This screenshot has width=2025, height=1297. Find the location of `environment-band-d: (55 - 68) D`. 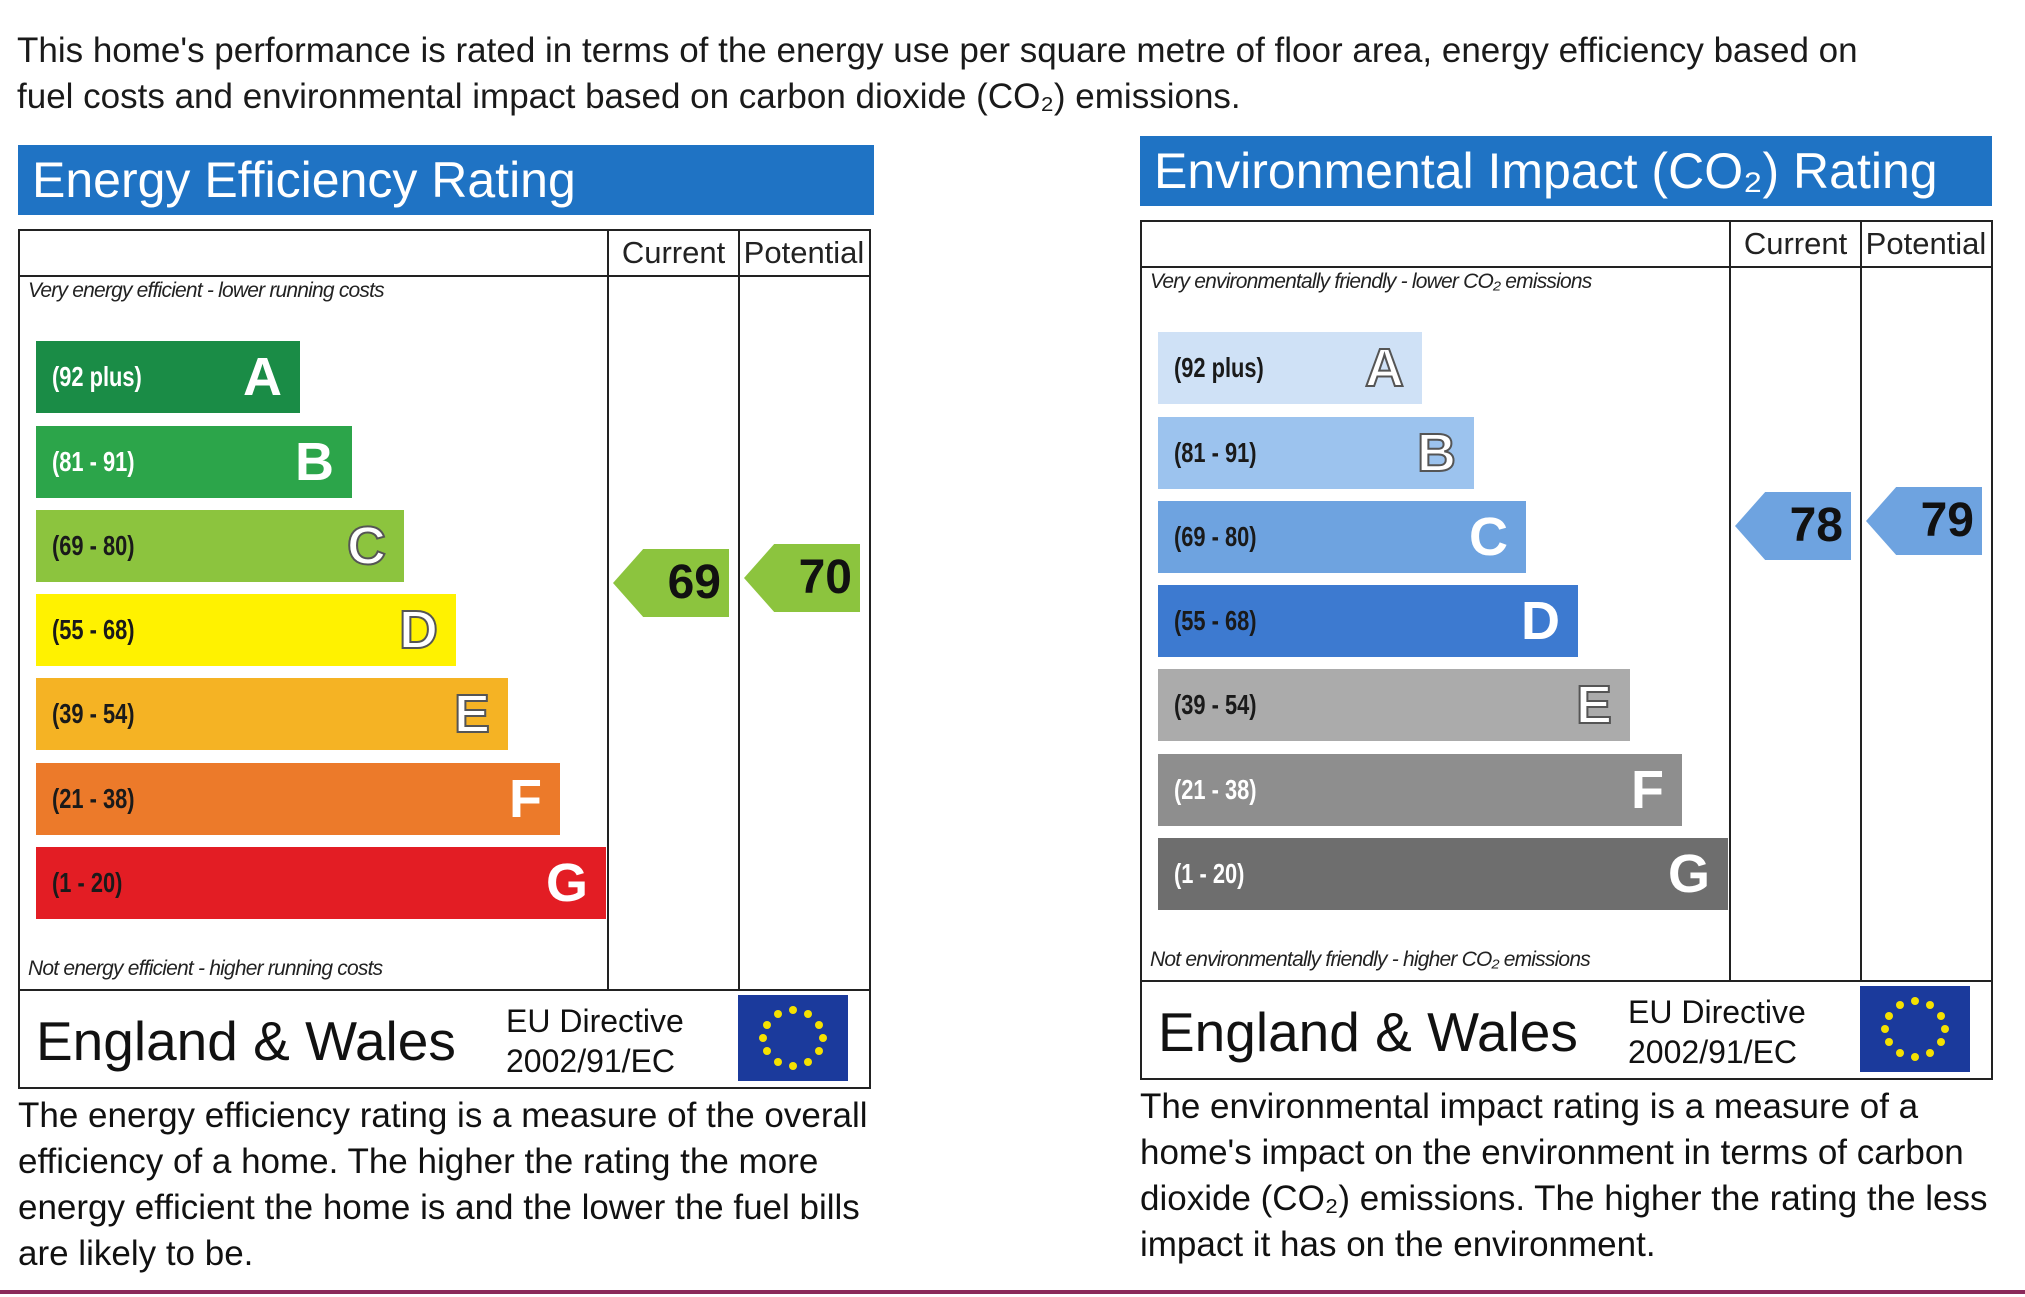

environment-band-d: (55 - 68) D is located at coordinates (1368, 621).